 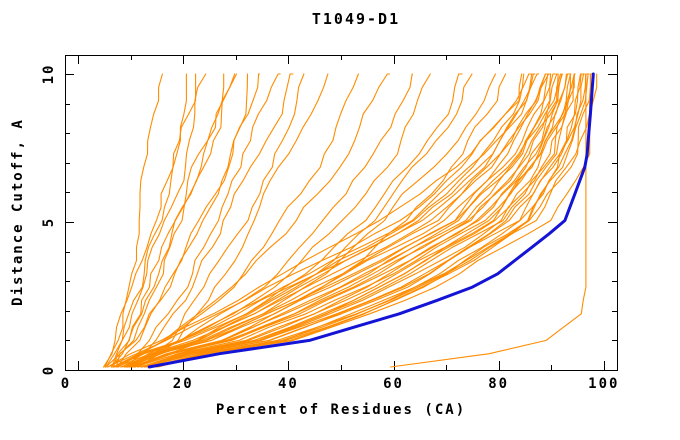 What do you see at coordinates (341, 410) in the screenshot?
I see `x-axis-title: Percent of Residues (CA)` at bounding box center [341, 410].